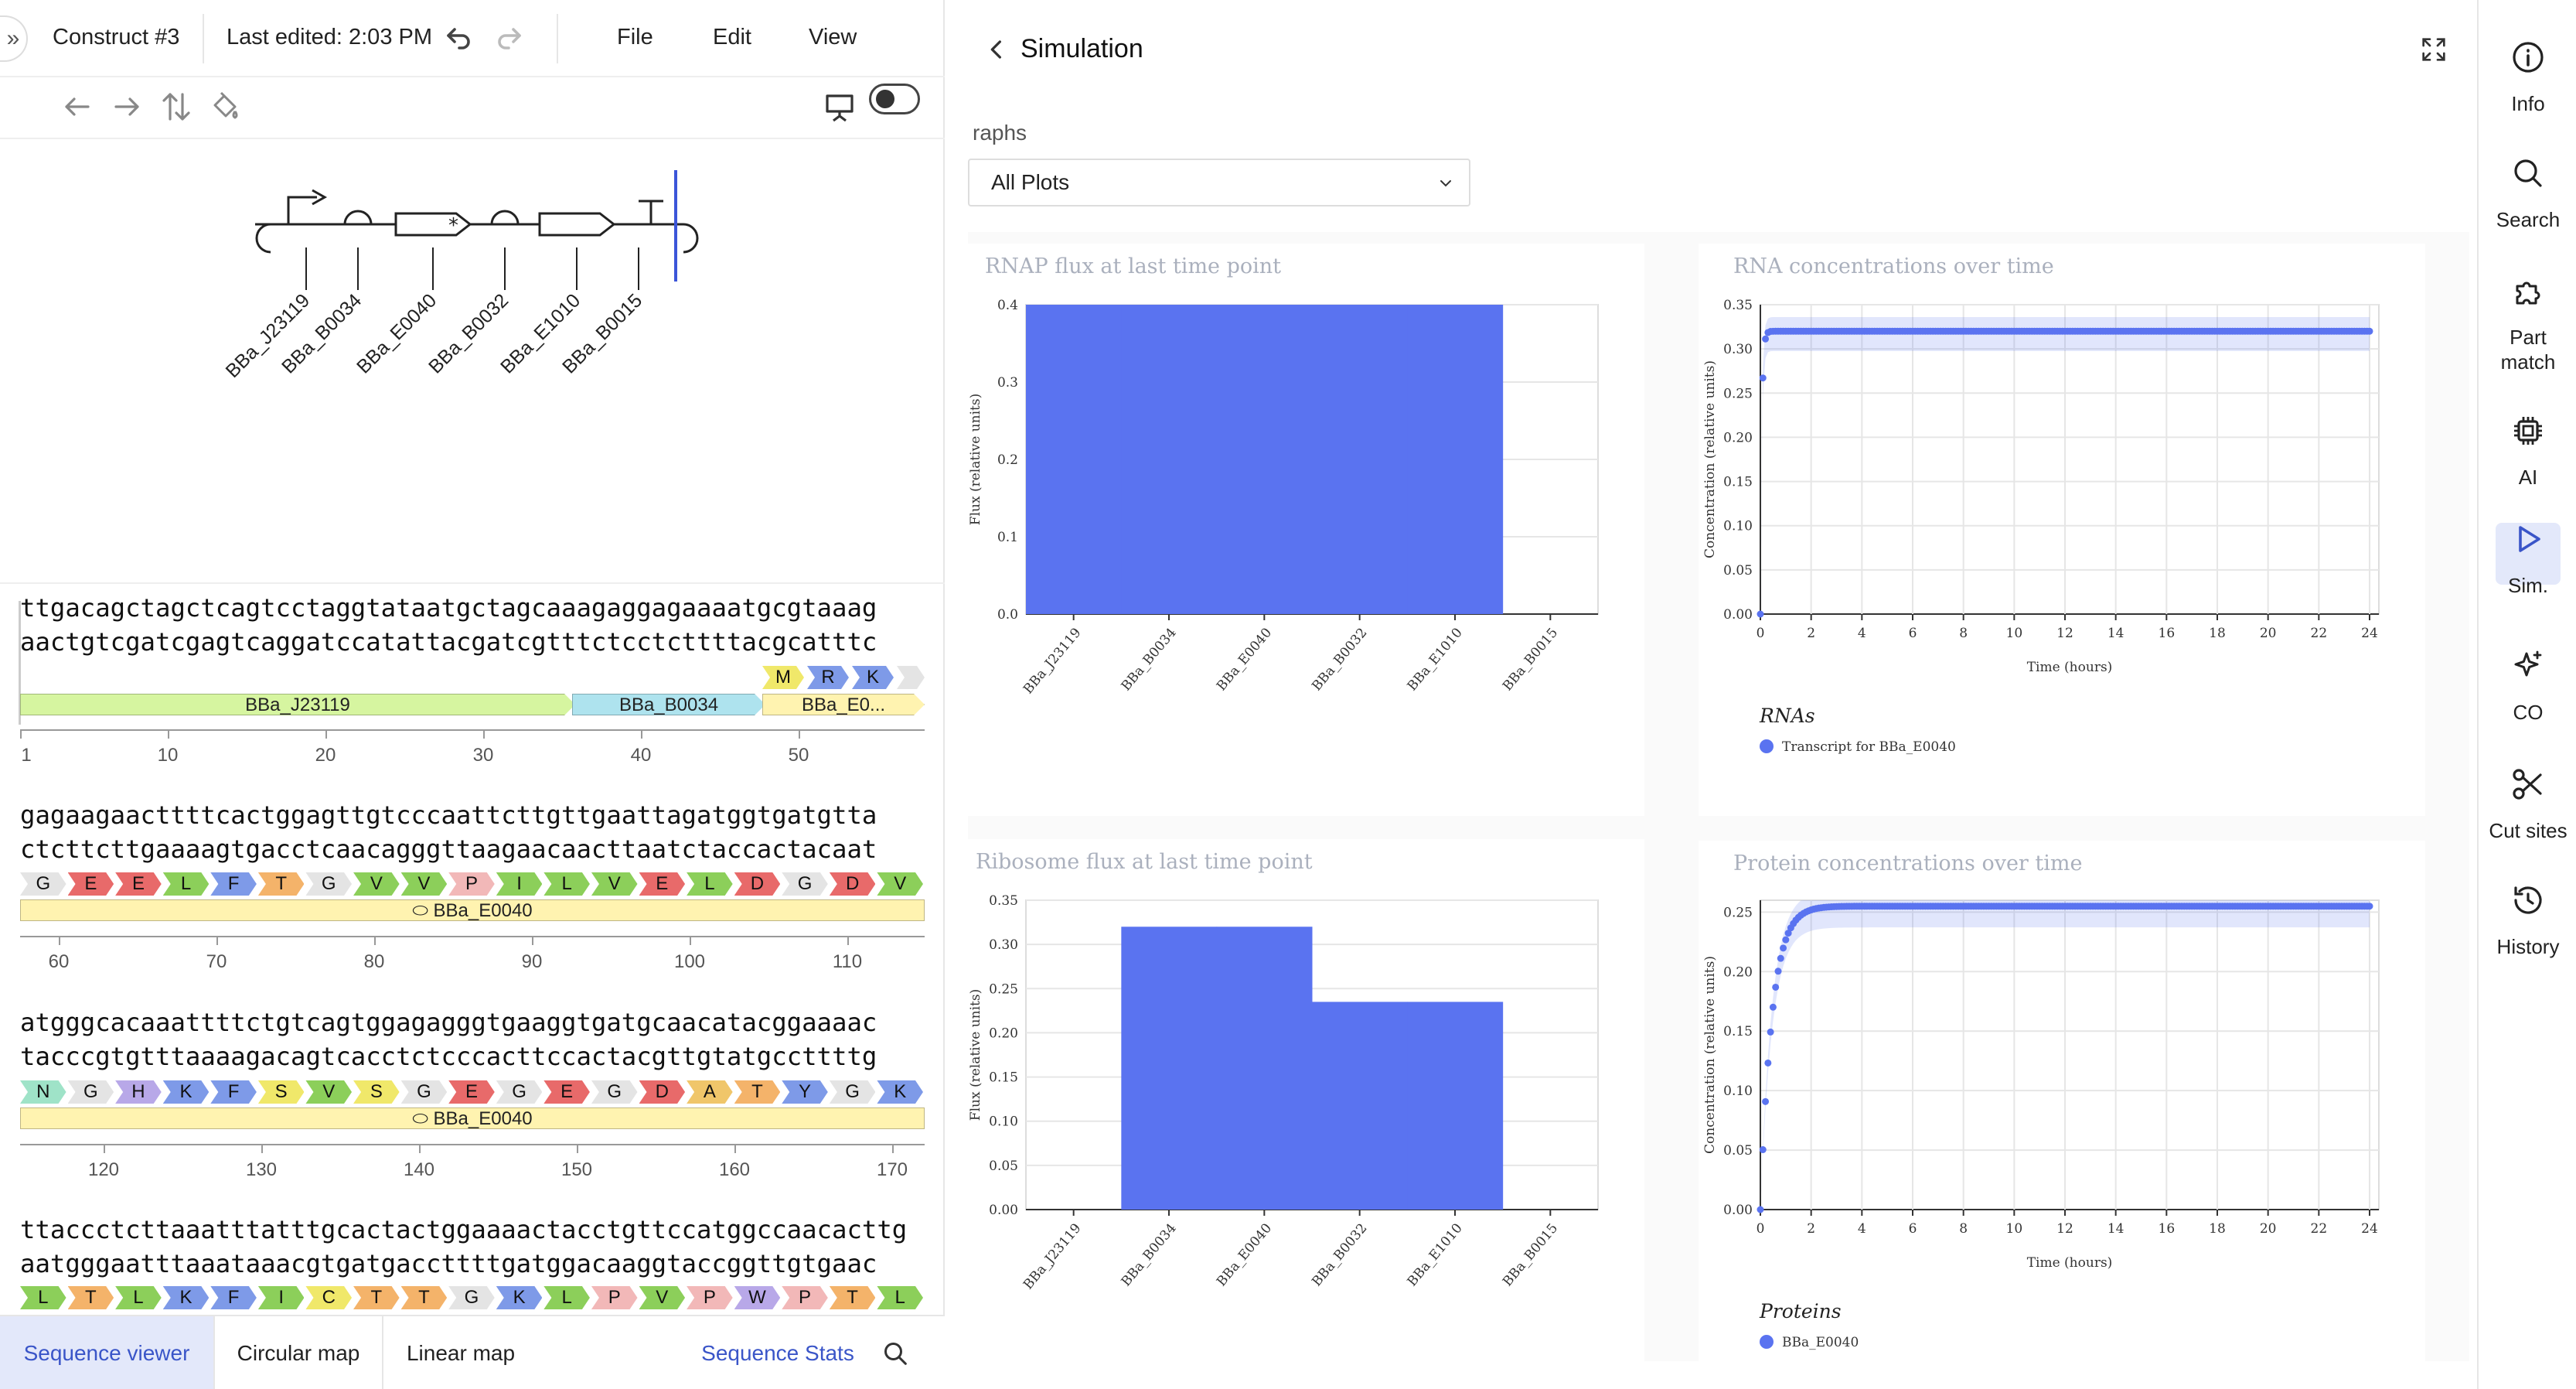  Describe the element at coordinates (2433, 49) in the screenshot. I see `fullscreen-icon` at that location.